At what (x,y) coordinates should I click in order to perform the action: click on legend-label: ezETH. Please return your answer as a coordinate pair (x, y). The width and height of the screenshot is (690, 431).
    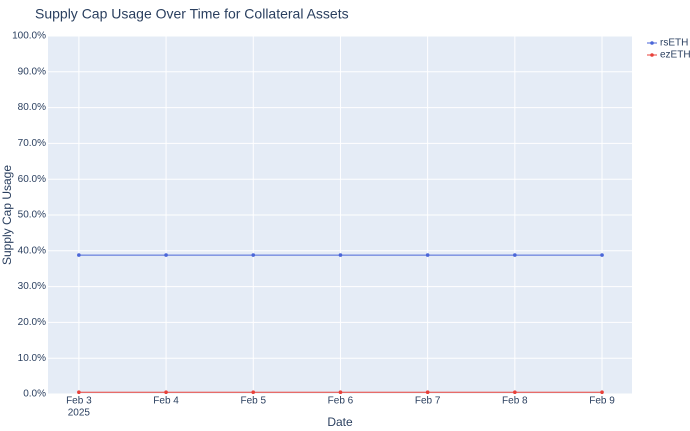
    Looking at the image, I should click on (675, 55).